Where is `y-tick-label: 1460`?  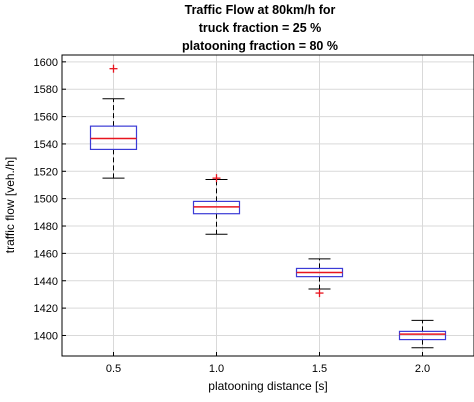
y-tick-label: 1460 is located at coordinates (46, 254).